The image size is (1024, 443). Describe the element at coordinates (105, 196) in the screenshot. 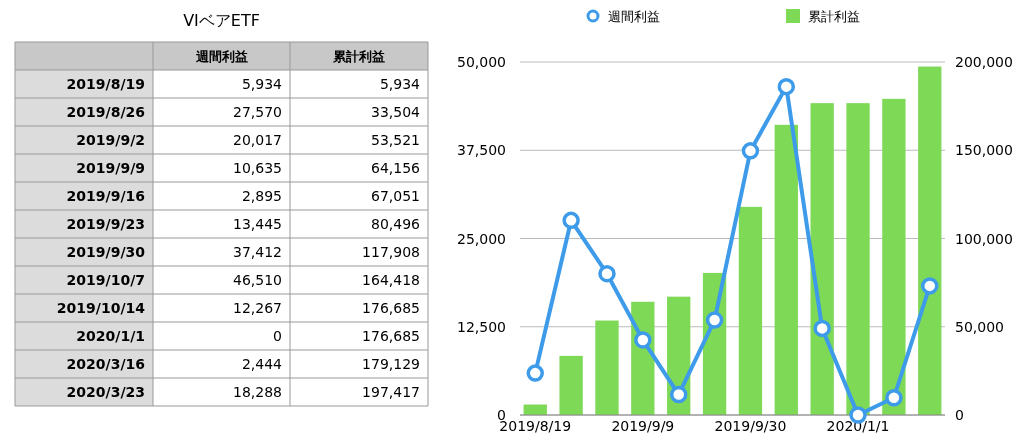

I see `category-label: 2019/9/16` at that location.